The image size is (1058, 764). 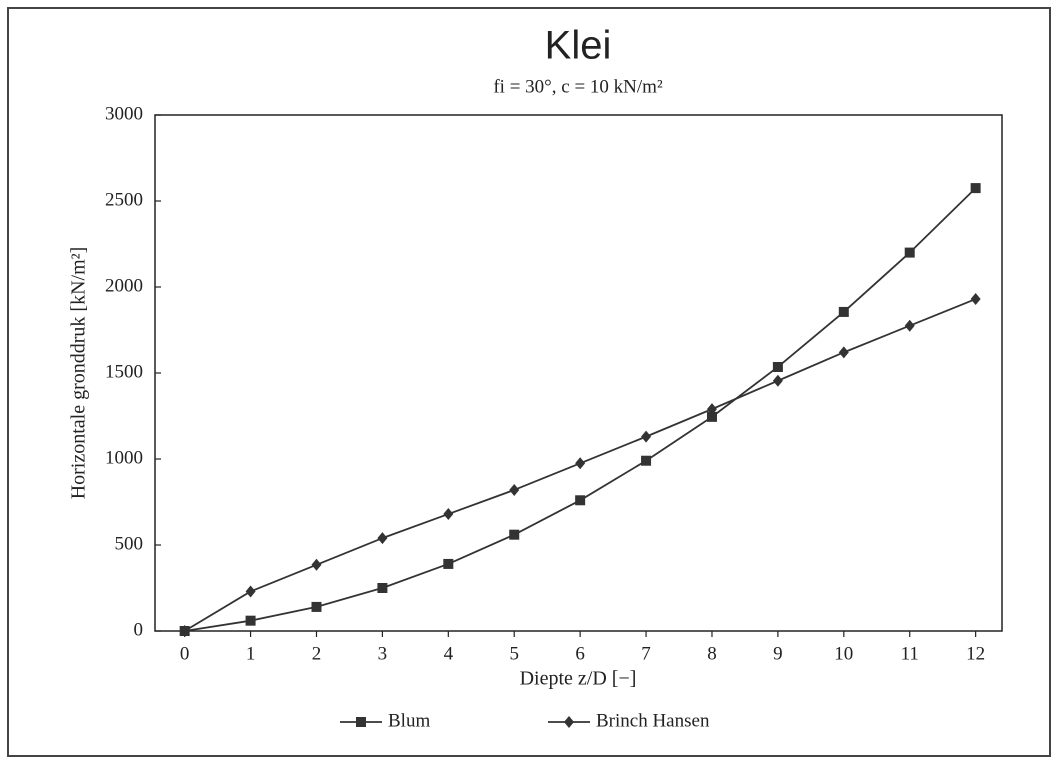 I want to click on x-tick-label: 10, so click(x=843, y=653).